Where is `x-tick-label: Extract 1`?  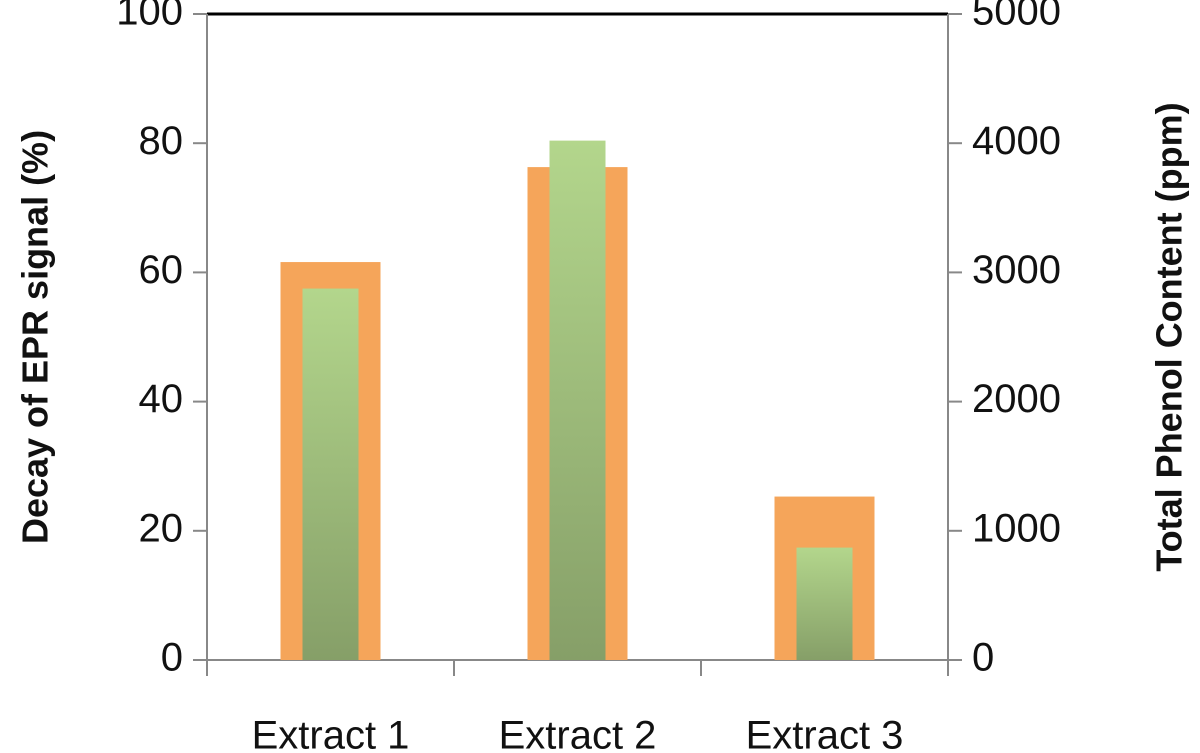 x-tick-label: Extract 1 is located at coordinates (331, 733).